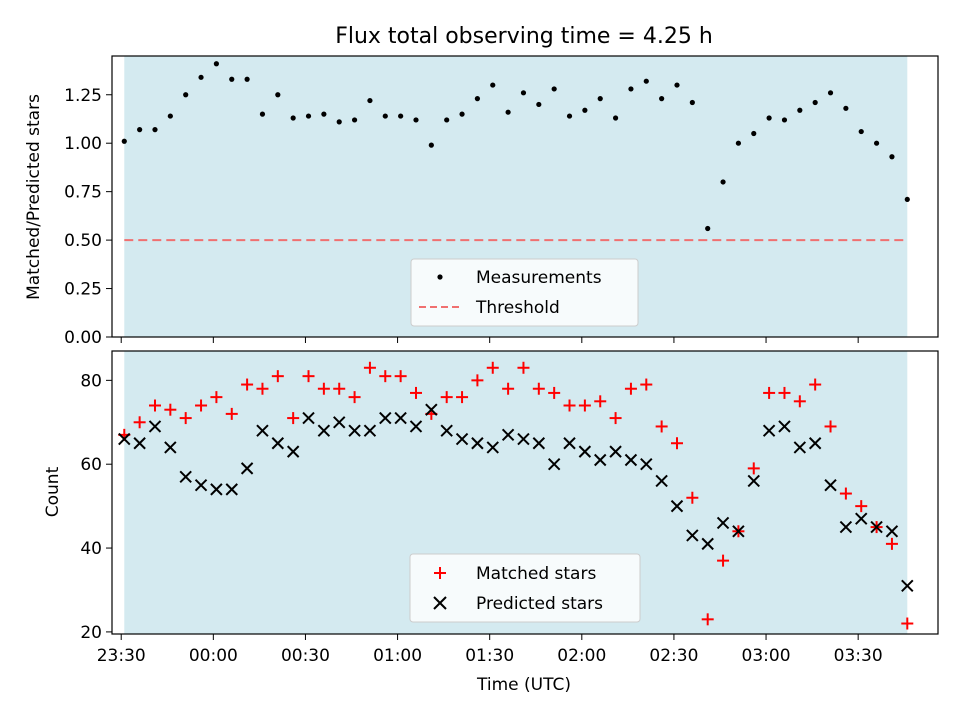 The height and width of the screenshot is (720, 960). What do you see at coordinates (83, 241) in the screenshot?
I see `y-tick-label: 0.50` at bounding box center [83, 241].